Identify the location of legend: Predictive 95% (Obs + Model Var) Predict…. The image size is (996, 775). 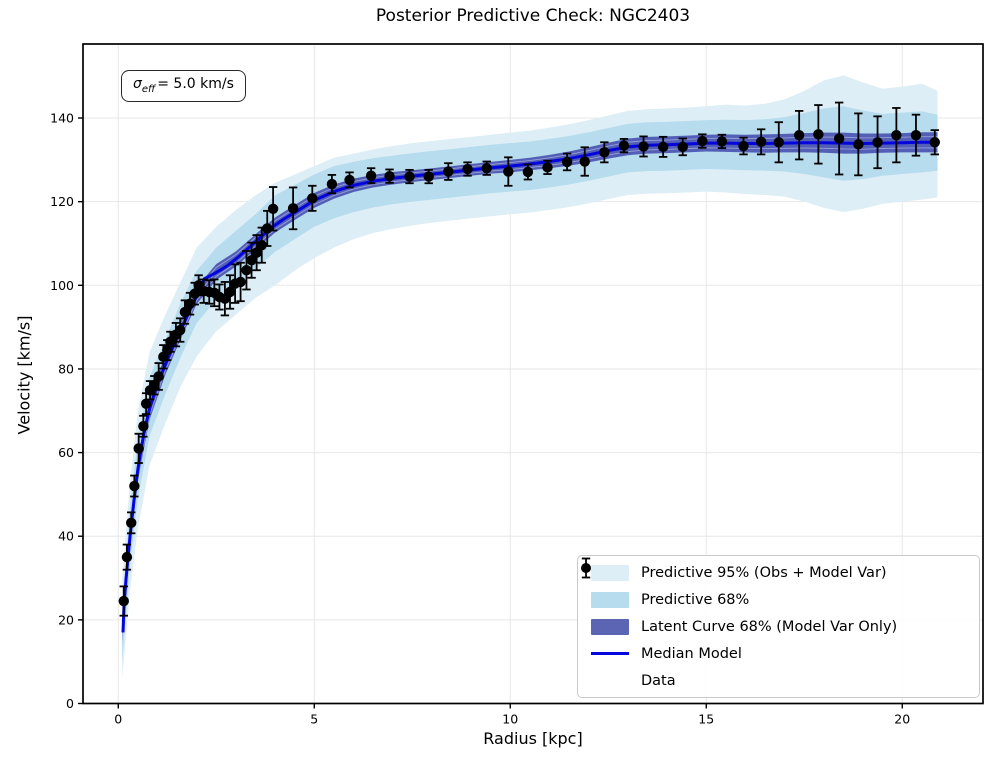
(778, 626).